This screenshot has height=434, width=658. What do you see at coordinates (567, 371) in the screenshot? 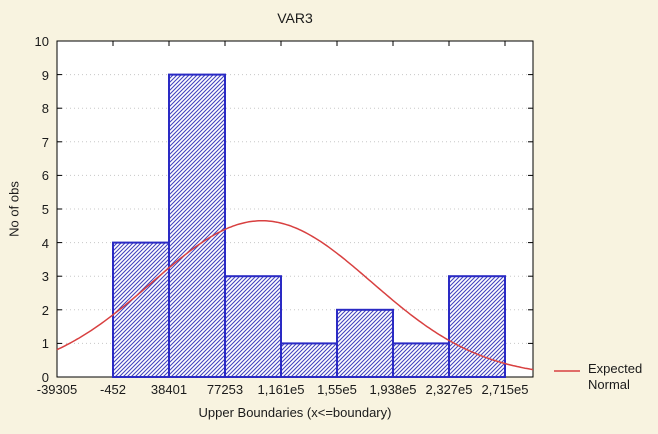
I see `expected-normal-line-sample` at bounding box center [567, 371].